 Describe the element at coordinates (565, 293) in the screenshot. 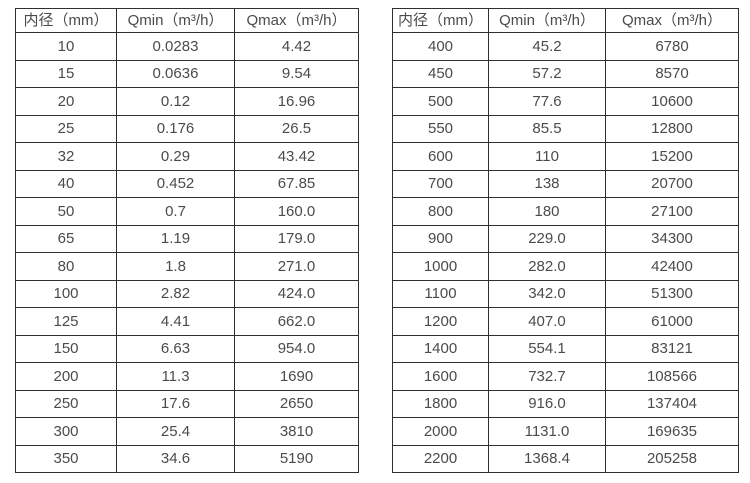

I see `table-row: 1100 342.0 51300` at that location.